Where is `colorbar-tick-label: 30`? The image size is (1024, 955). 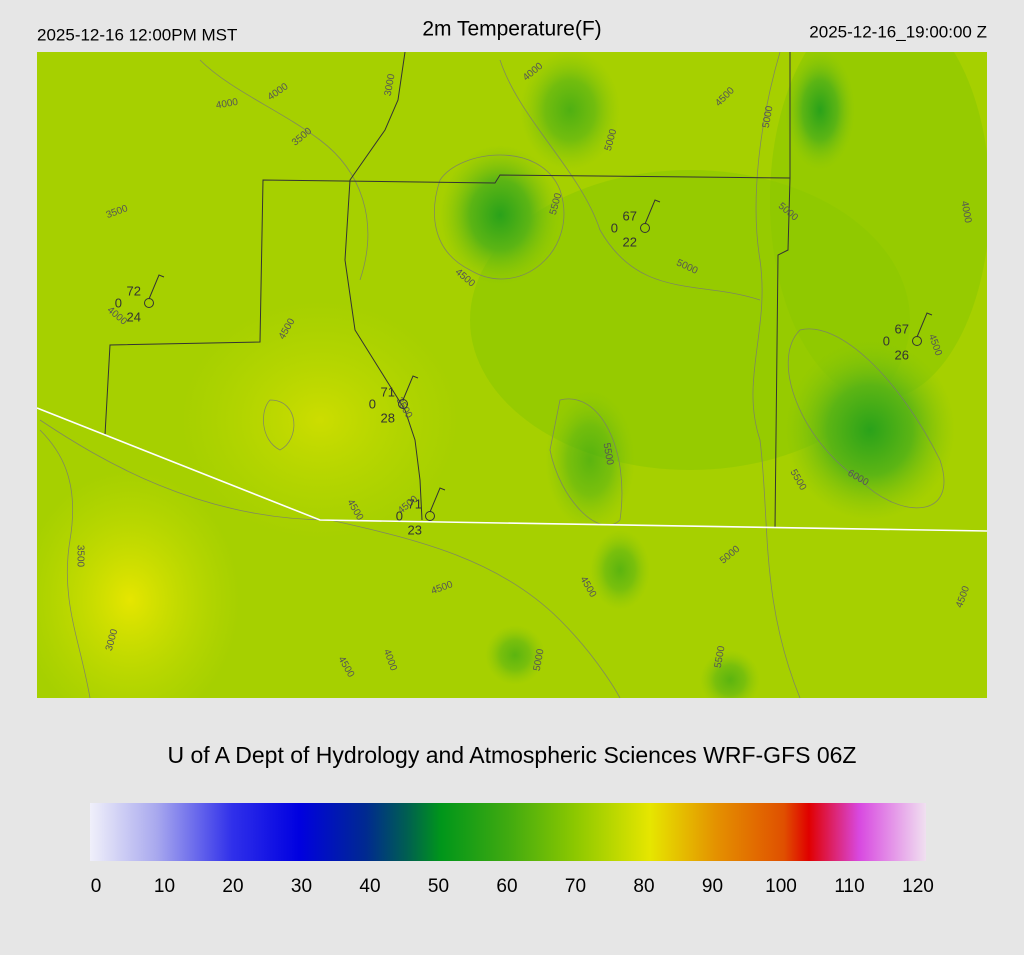
colorbar-tick-label: 30 is located at coordinates (301, 886).